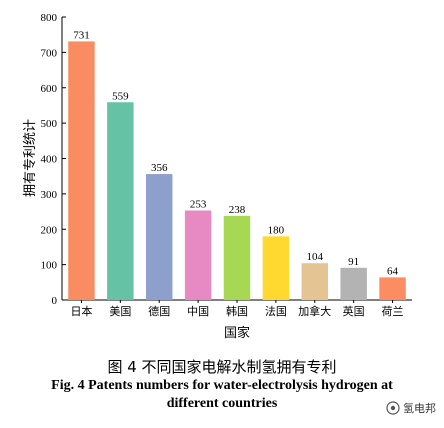 This screenshot has height=428, width=444. Describe the element at coordinates (354, 311) in the screenshot. I see `x-tick-label: 英国` at that location.